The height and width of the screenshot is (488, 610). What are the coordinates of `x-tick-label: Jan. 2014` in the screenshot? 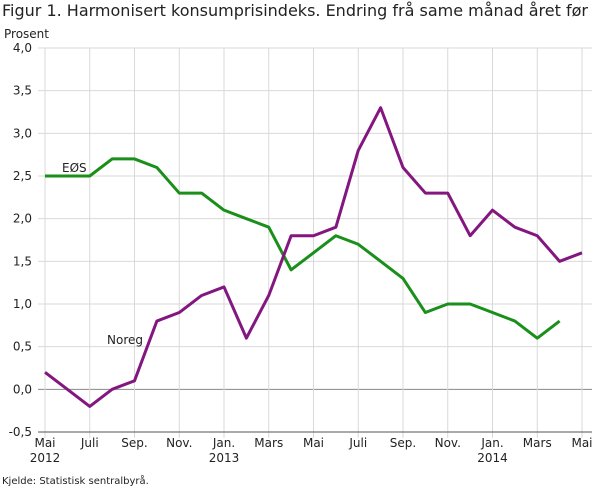 It's located at (492, 450).